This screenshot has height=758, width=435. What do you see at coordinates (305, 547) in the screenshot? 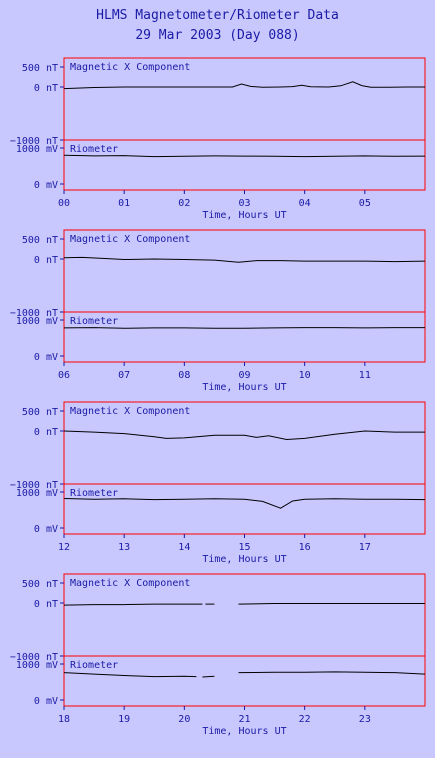
I see `x-tick-label: 16` at bounding box center [305, 547].